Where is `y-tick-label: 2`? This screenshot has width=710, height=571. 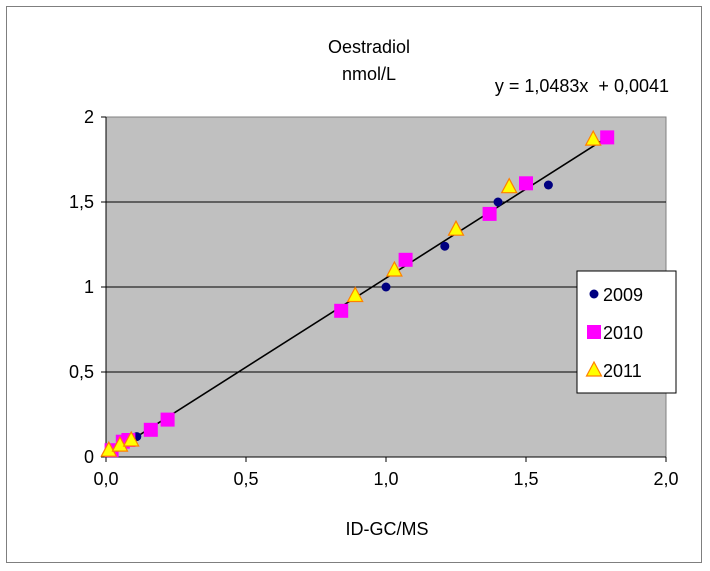 y-tick-label: 2 is located at coordinates (89, 117).